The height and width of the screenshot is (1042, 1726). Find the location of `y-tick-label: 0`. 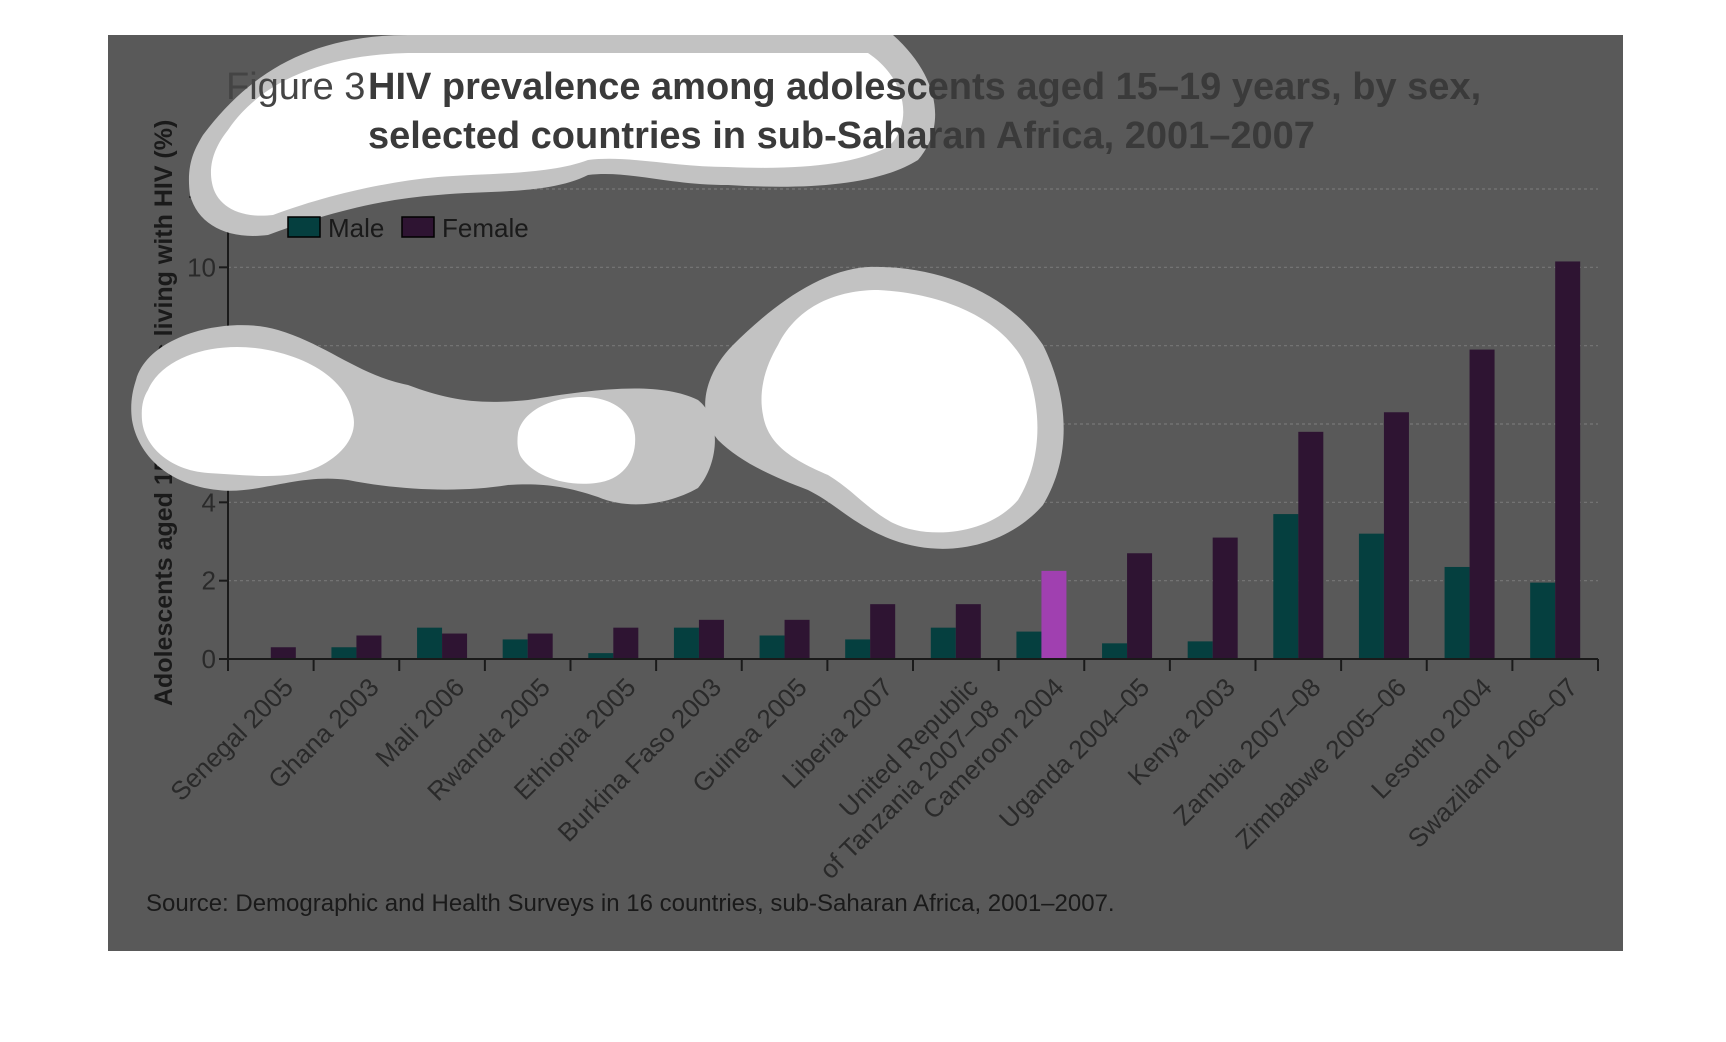

y-tick-label: 0 is located at coordinates (209, 659).